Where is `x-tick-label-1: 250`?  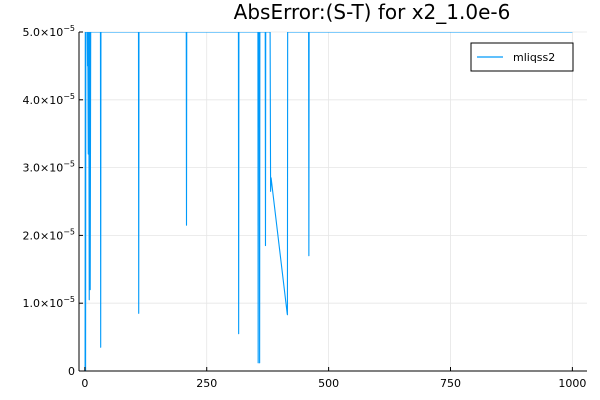 x-tick-label-1: 250 is located at coordinates (206, 383).